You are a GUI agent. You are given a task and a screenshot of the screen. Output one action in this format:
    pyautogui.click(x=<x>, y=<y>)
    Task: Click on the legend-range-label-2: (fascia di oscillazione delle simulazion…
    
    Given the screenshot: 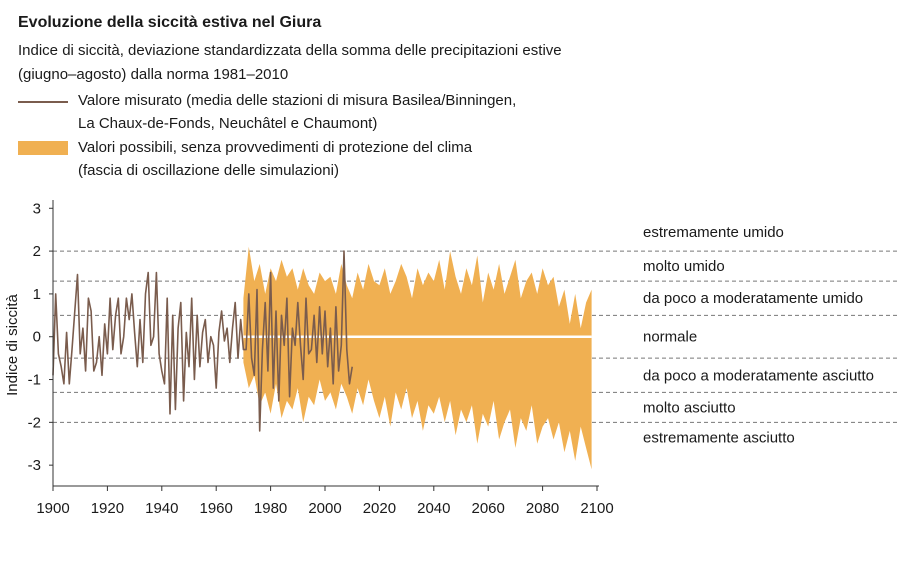 What is the action you would take?
    pyautogui.click(x=208, y=170)
    